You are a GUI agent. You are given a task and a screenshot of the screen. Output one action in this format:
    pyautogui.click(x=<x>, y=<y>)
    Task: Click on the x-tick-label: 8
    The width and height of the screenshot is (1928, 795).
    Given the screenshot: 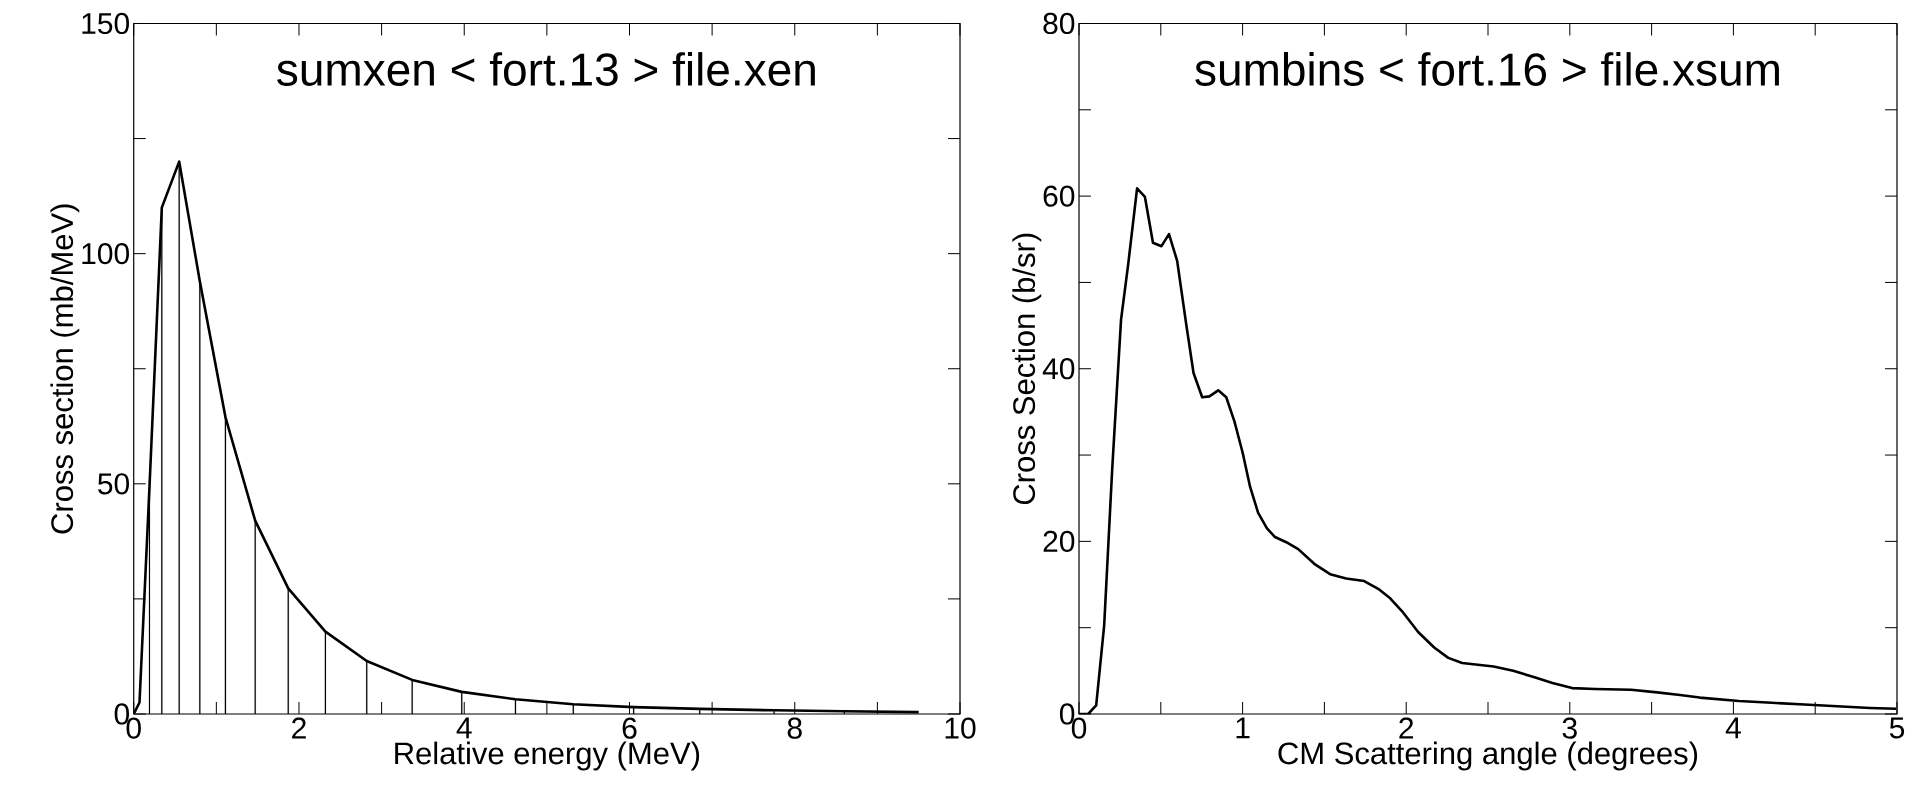 What is the action you would take?
    pyautogui.click(x=794, y=728)
    